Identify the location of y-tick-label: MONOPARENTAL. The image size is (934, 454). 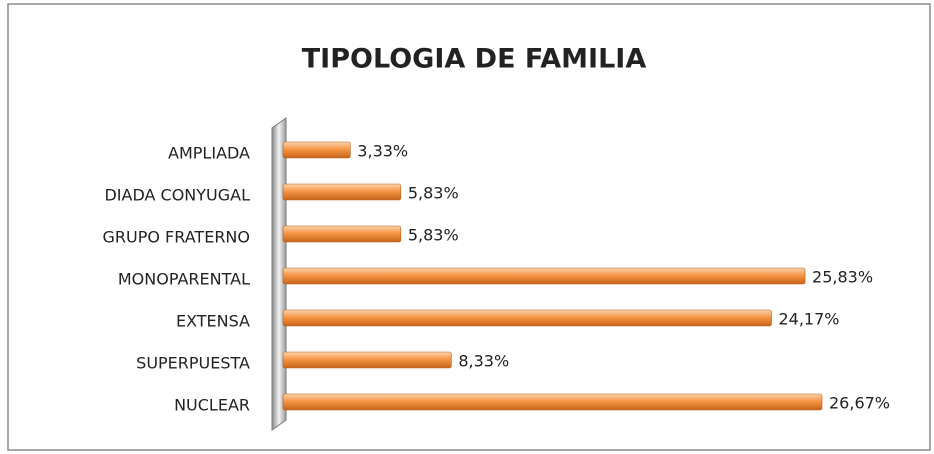
(184, 279).